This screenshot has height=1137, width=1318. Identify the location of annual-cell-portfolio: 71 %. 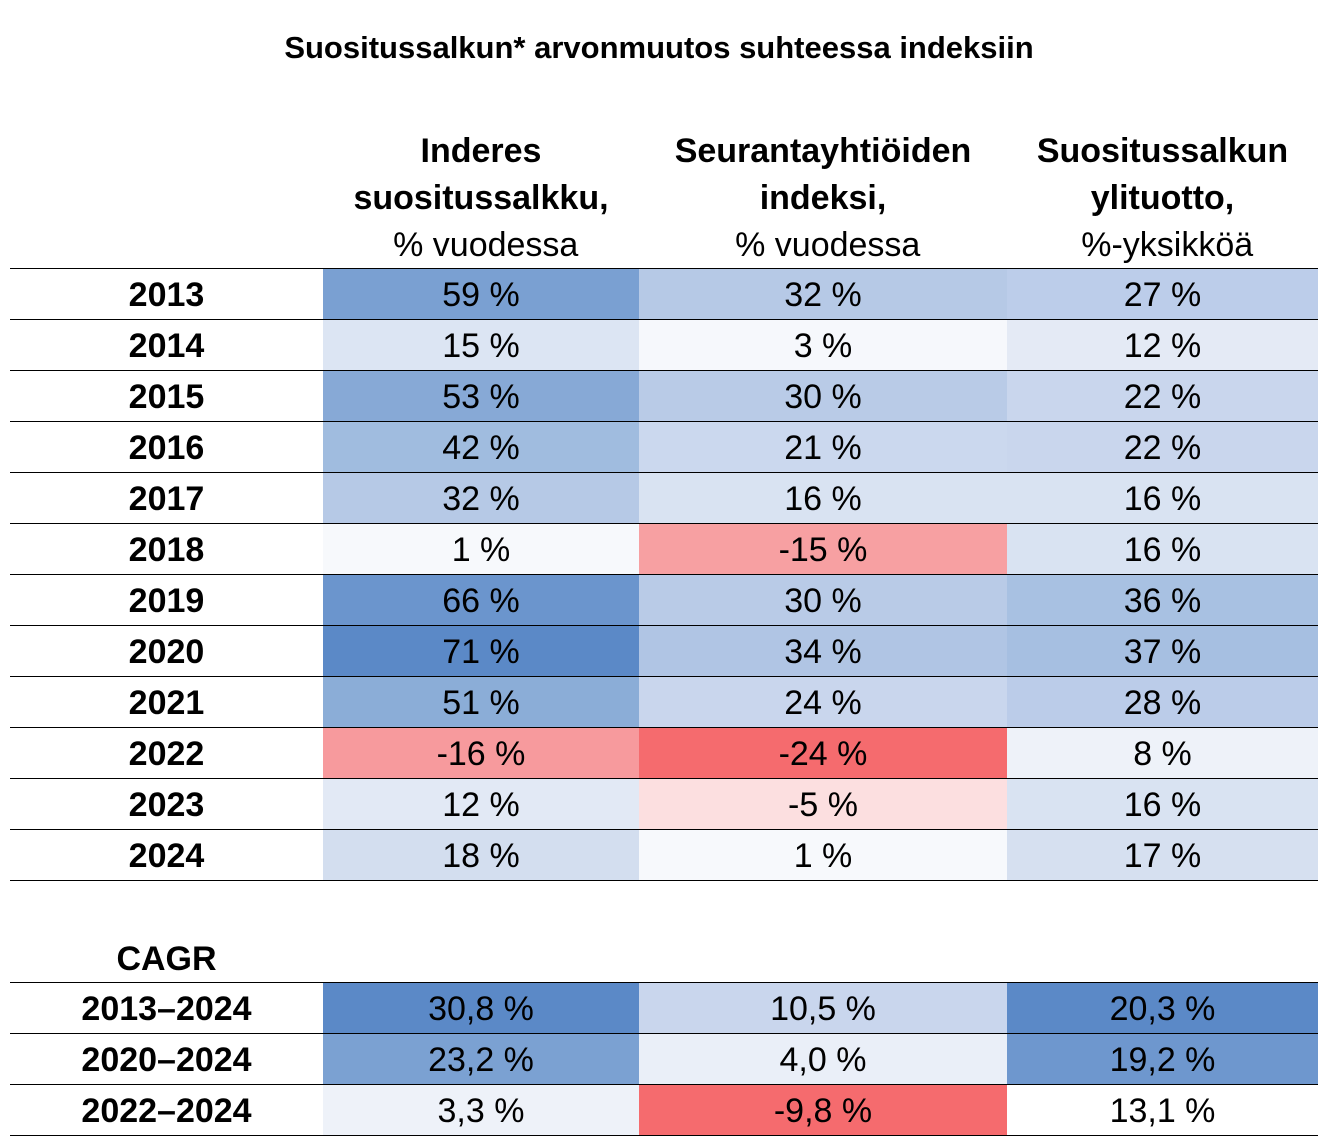
(481, 651).